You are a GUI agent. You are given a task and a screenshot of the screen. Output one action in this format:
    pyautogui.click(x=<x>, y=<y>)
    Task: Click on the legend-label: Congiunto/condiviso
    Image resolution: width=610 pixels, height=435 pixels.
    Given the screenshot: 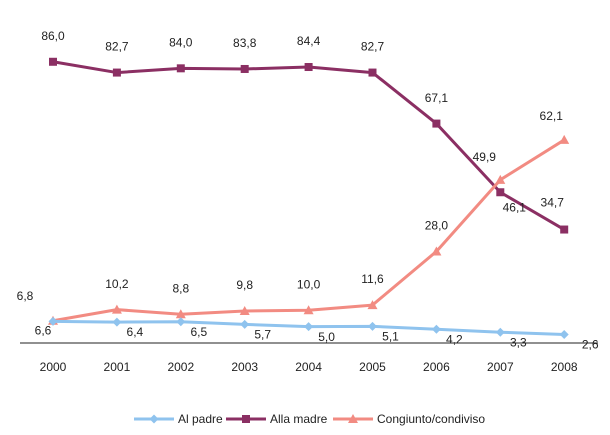 What is the action you would take?
    pyautogui.click(x=431, y=419)
    